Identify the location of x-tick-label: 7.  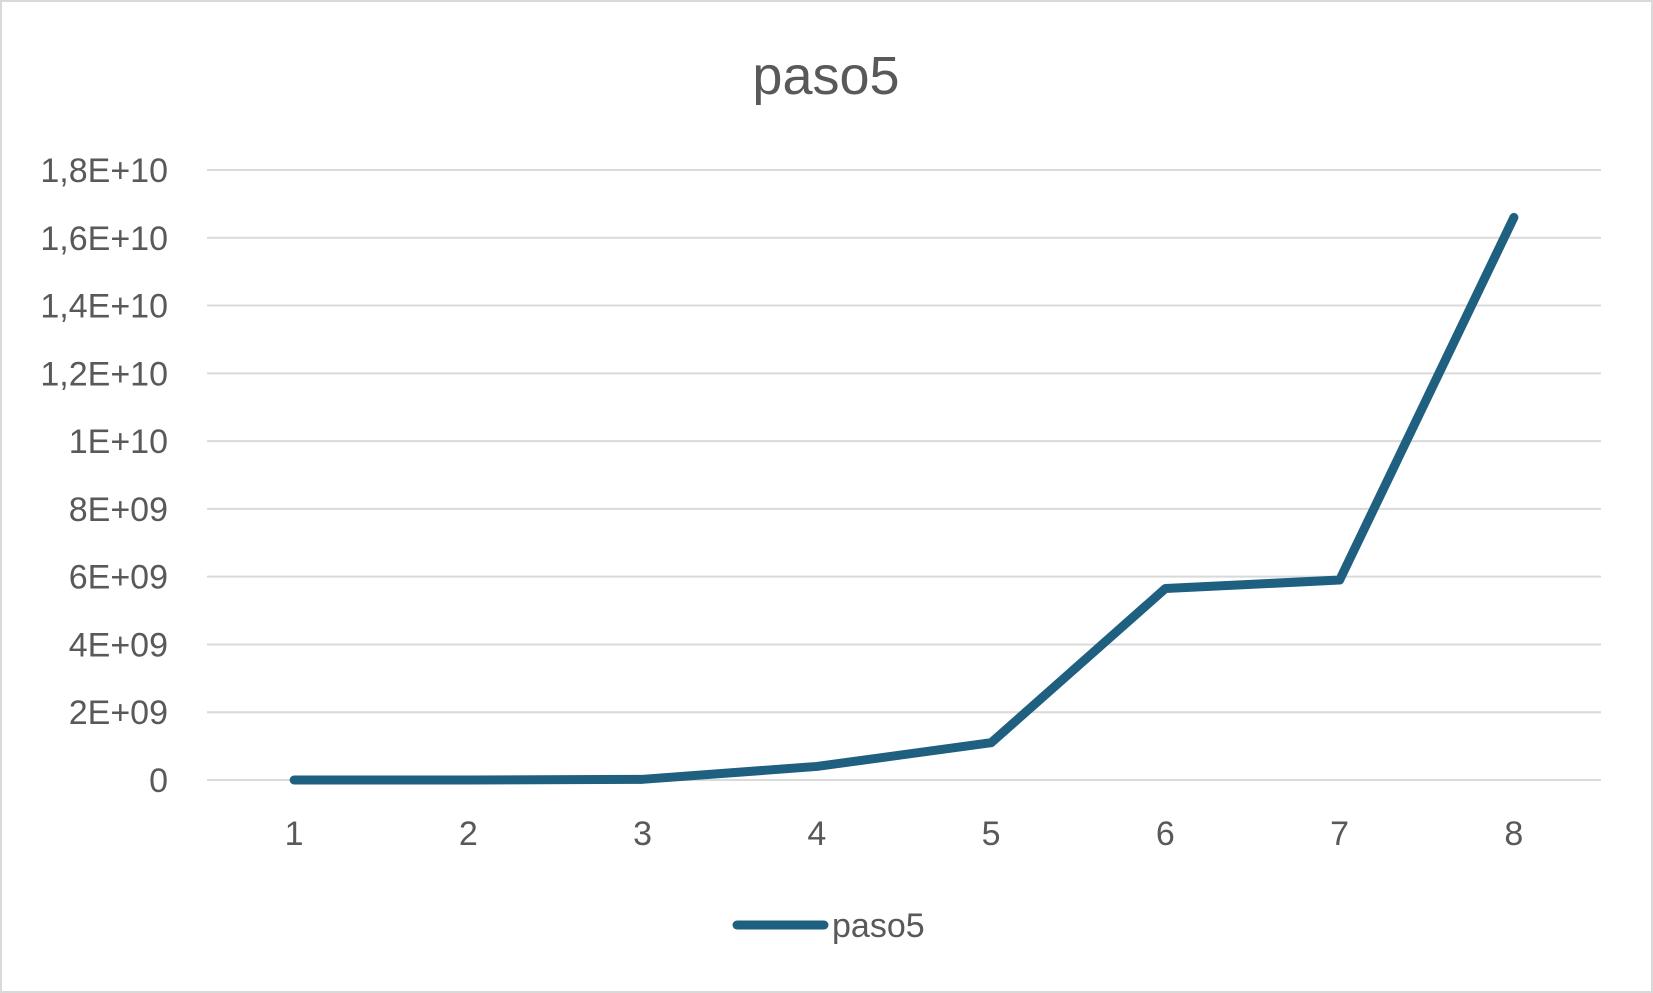
(1339, 834).